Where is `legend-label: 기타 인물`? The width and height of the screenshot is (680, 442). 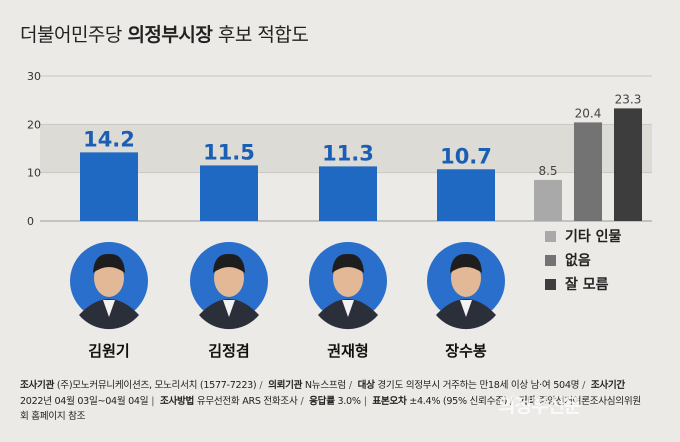
legend-label: 기타 인물 is located at coordinates (593, 236).